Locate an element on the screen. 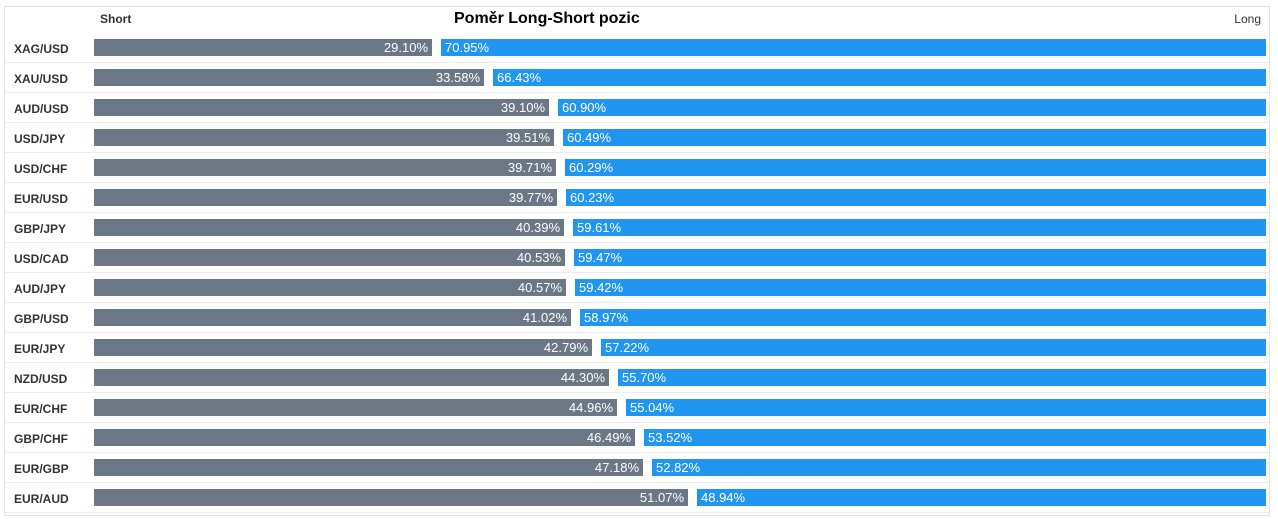 The height and width of the screenshot is (519, 1278). pair-label: EUR/CHF is located at coordinates (41, 409).